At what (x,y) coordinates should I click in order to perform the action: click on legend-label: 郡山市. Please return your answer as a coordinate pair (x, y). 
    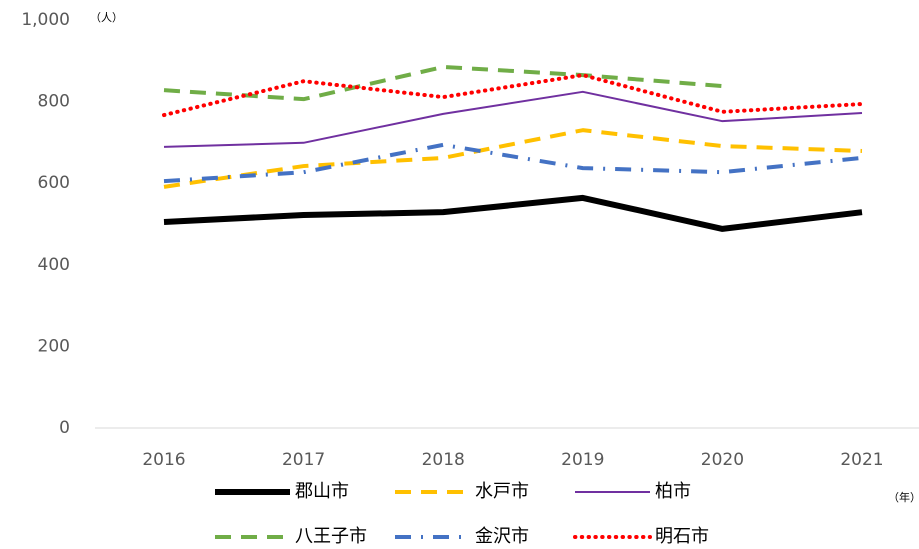
    Looking at the image, I should click on (322, 491).